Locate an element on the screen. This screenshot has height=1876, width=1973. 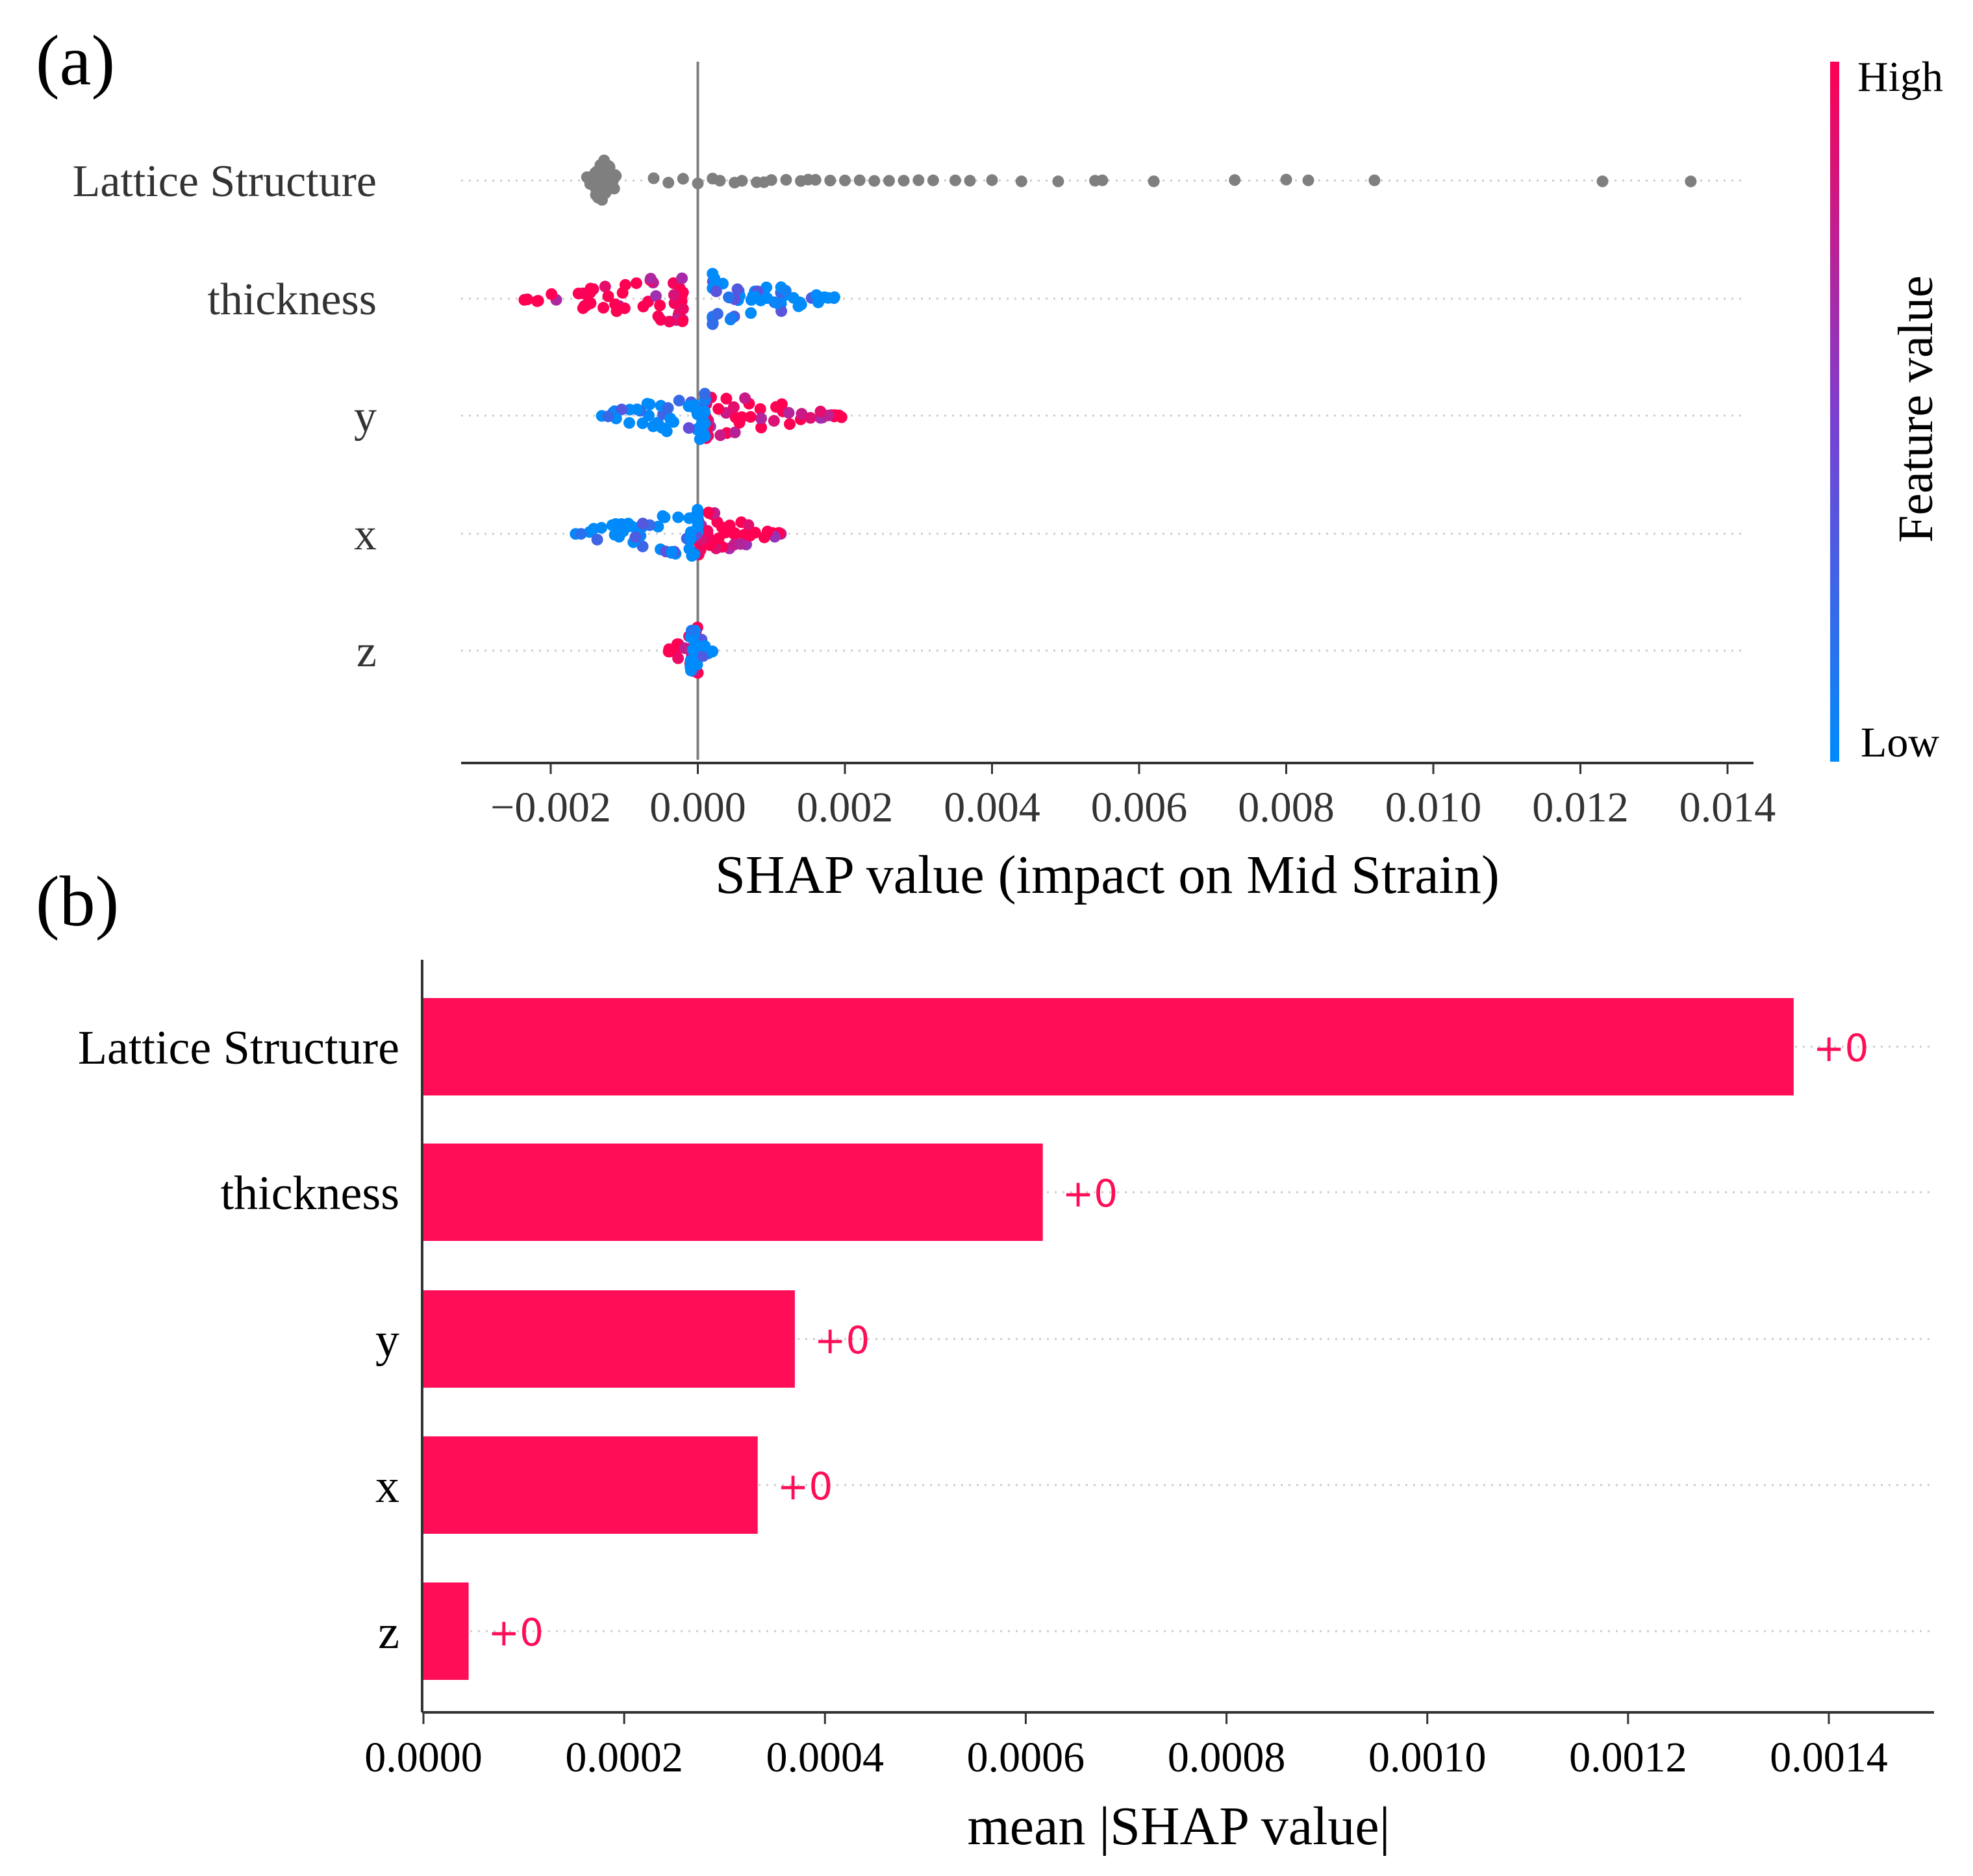
colorbar-title: Feature value is located at coordinates (1916, 408).